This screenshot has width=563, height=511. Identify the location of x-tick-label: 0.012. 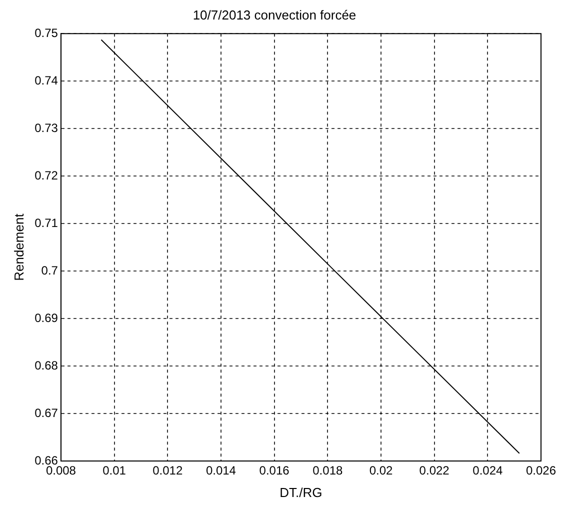
(167, 471).